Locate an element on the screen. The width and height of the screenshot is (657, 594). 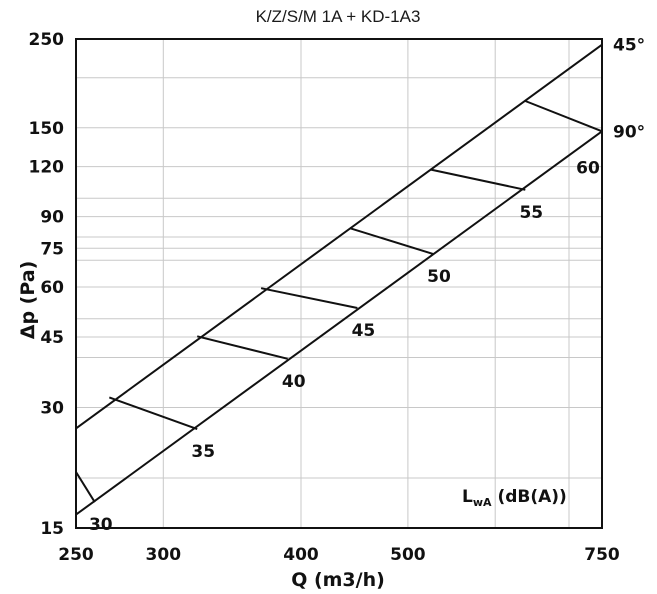
unit-suffix: (dB(A)) is located at coordinates (529, 497).